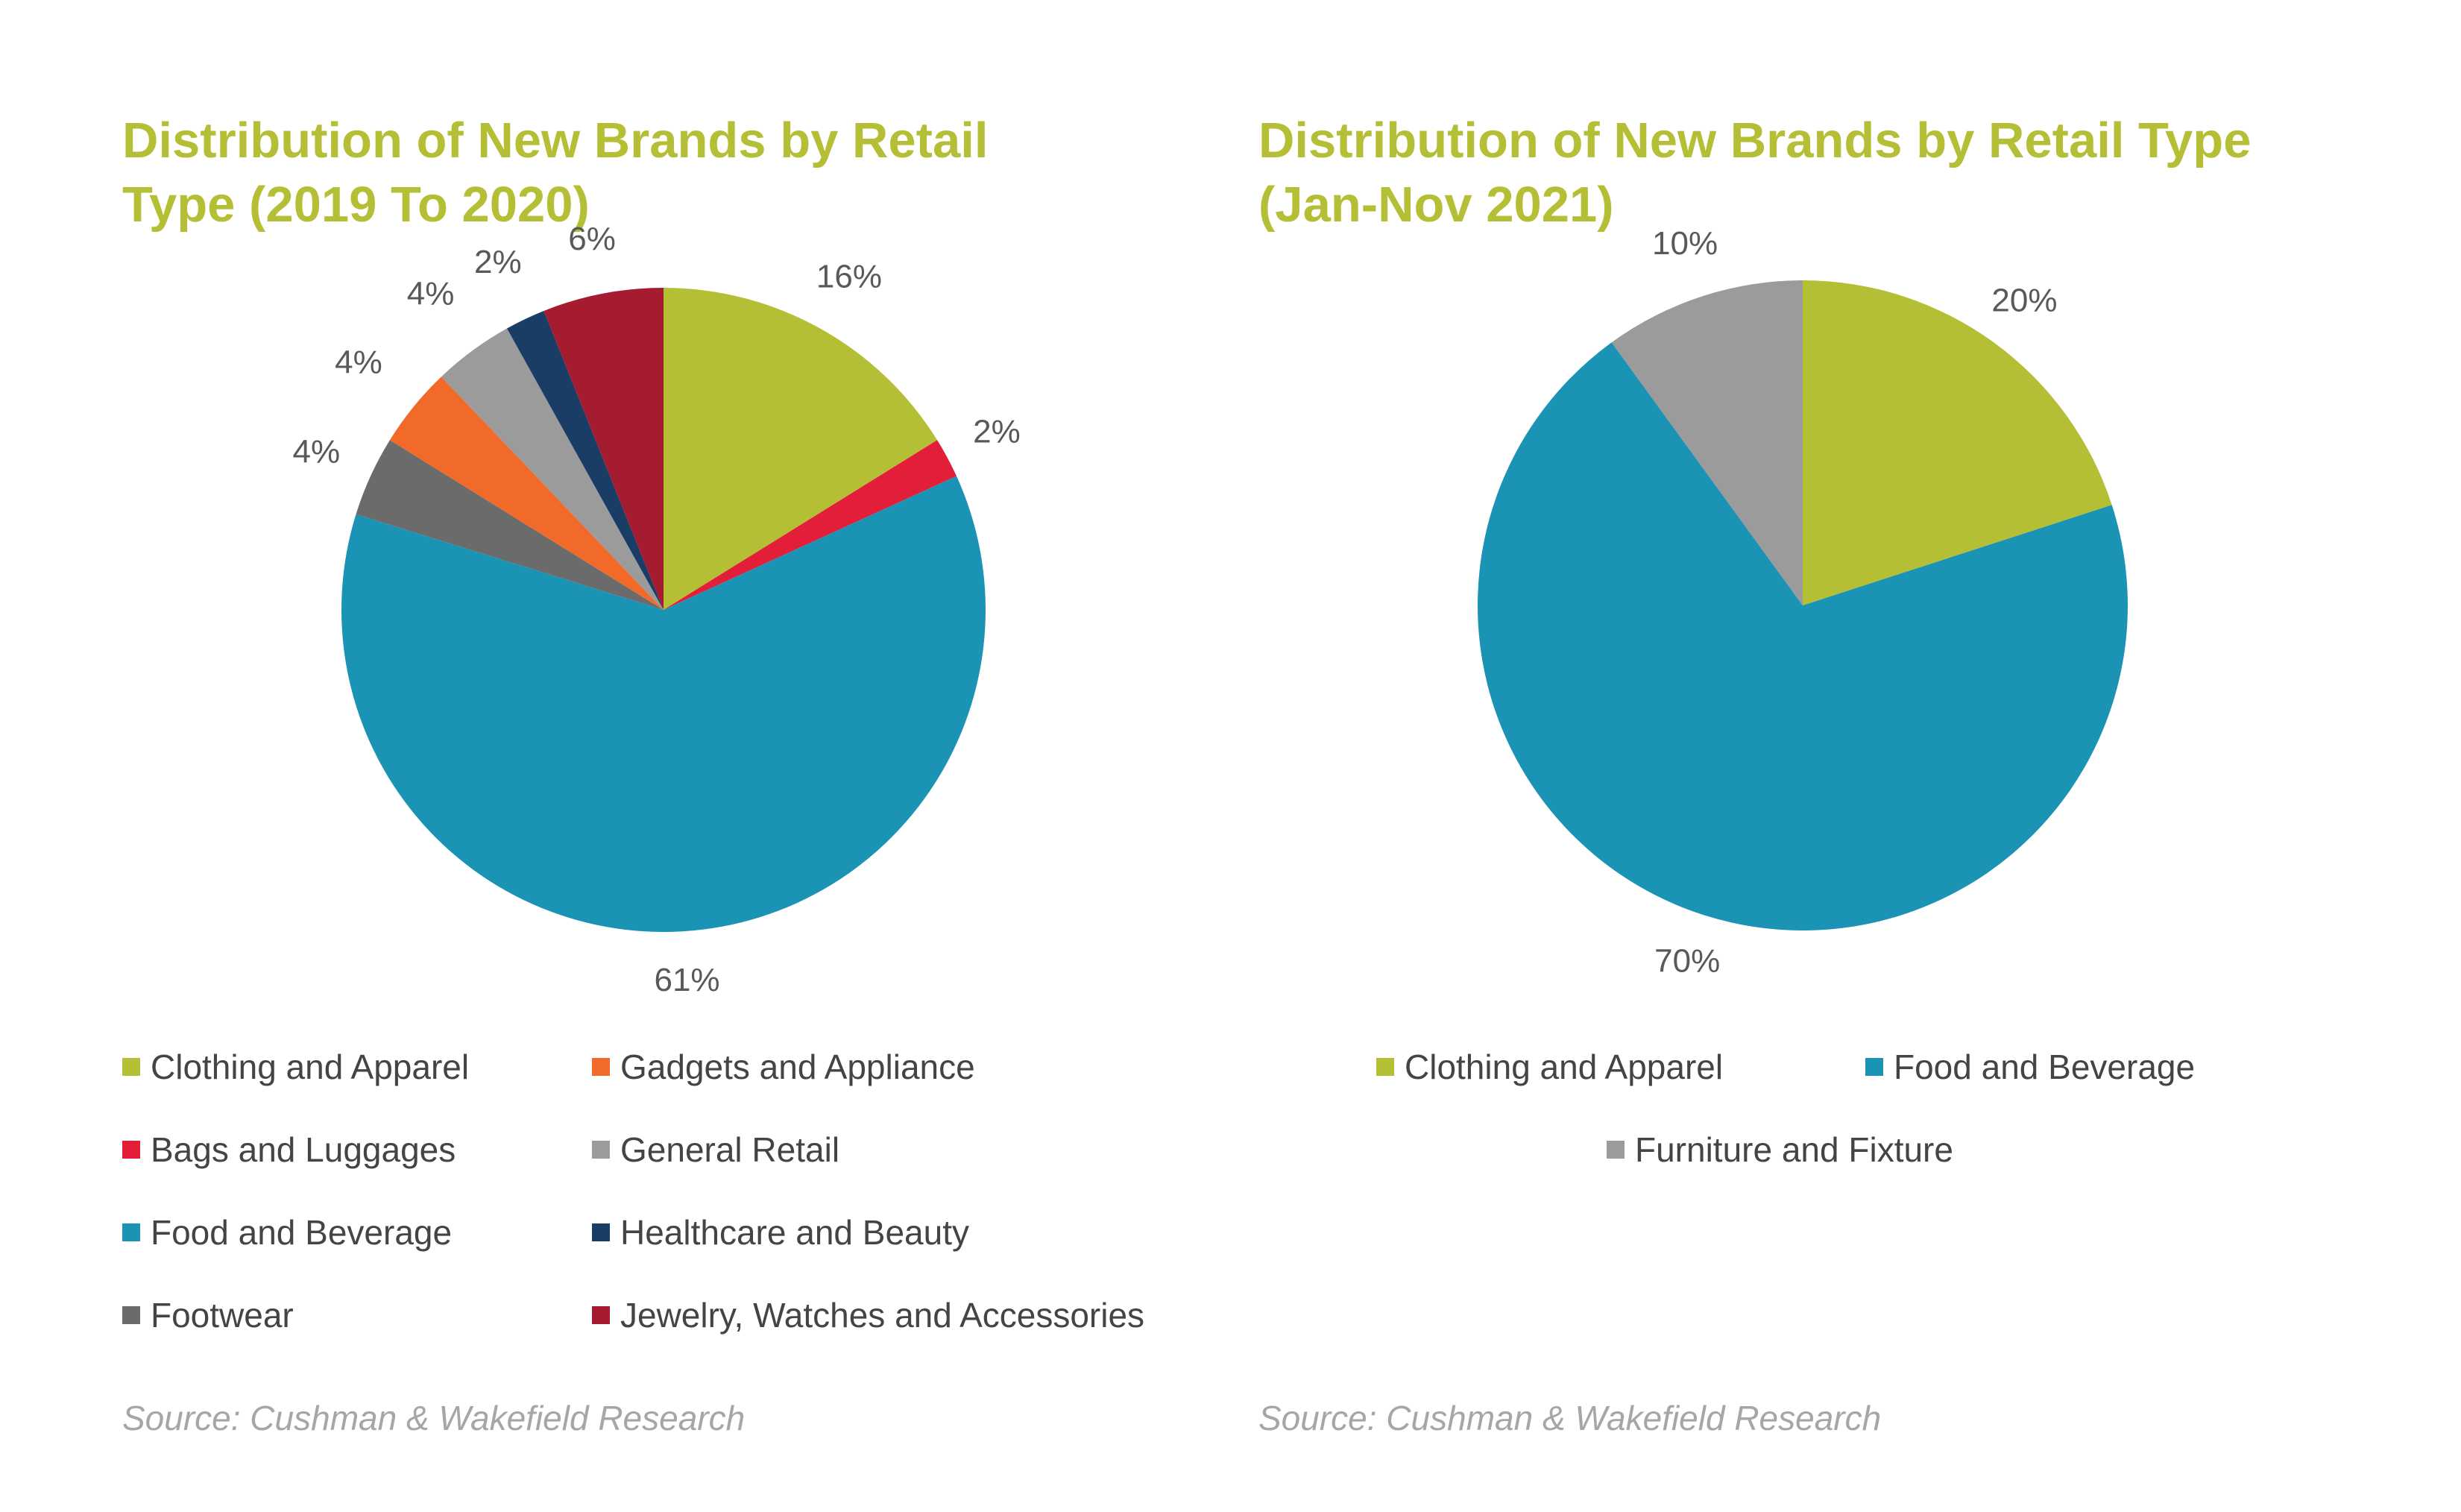 This screenshot has width=2461, height=1512. I want to click on pie-slice-bags-and-luggages, so click(810, 525).